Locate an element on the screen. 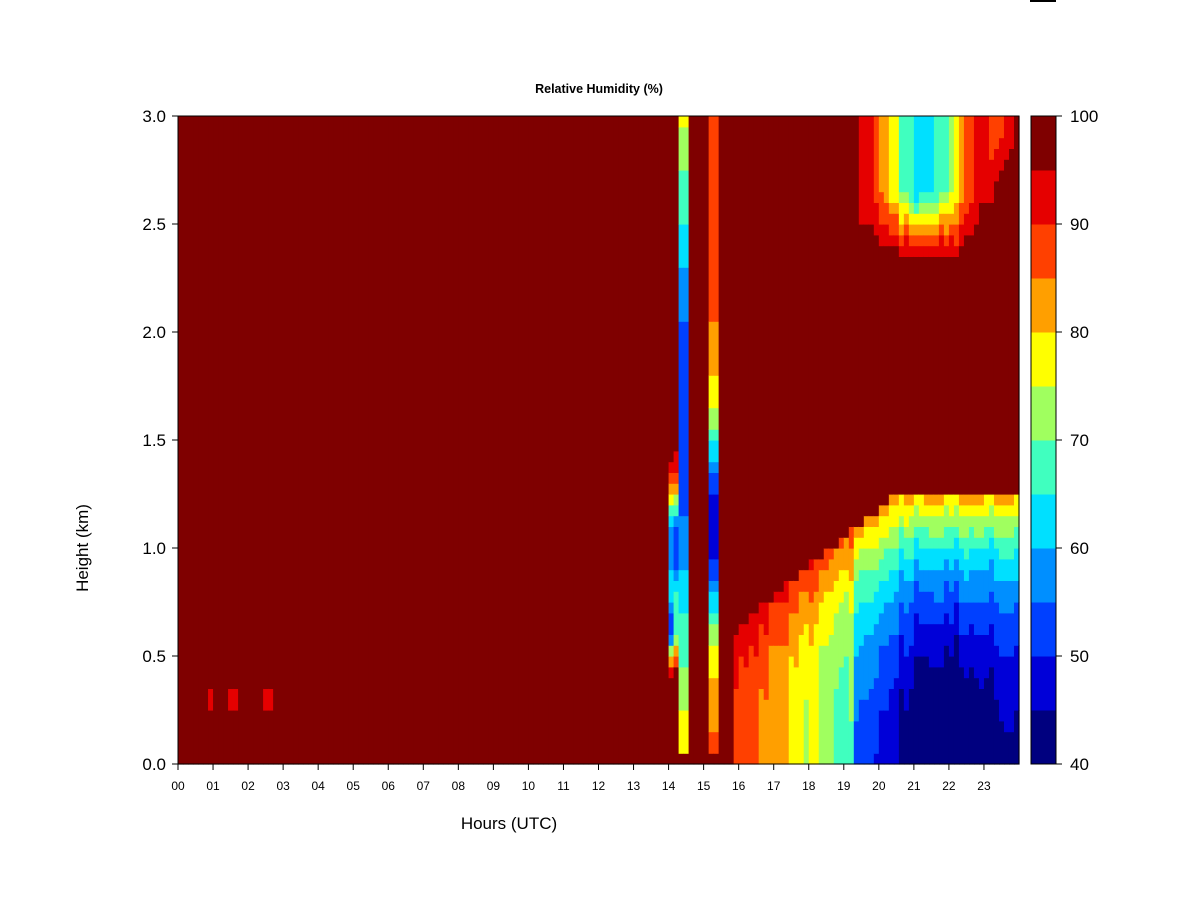 The width and height of the screenshot is (1200, 900). colorbar-tick-label: 90 is located at coordinates (1079, 224).